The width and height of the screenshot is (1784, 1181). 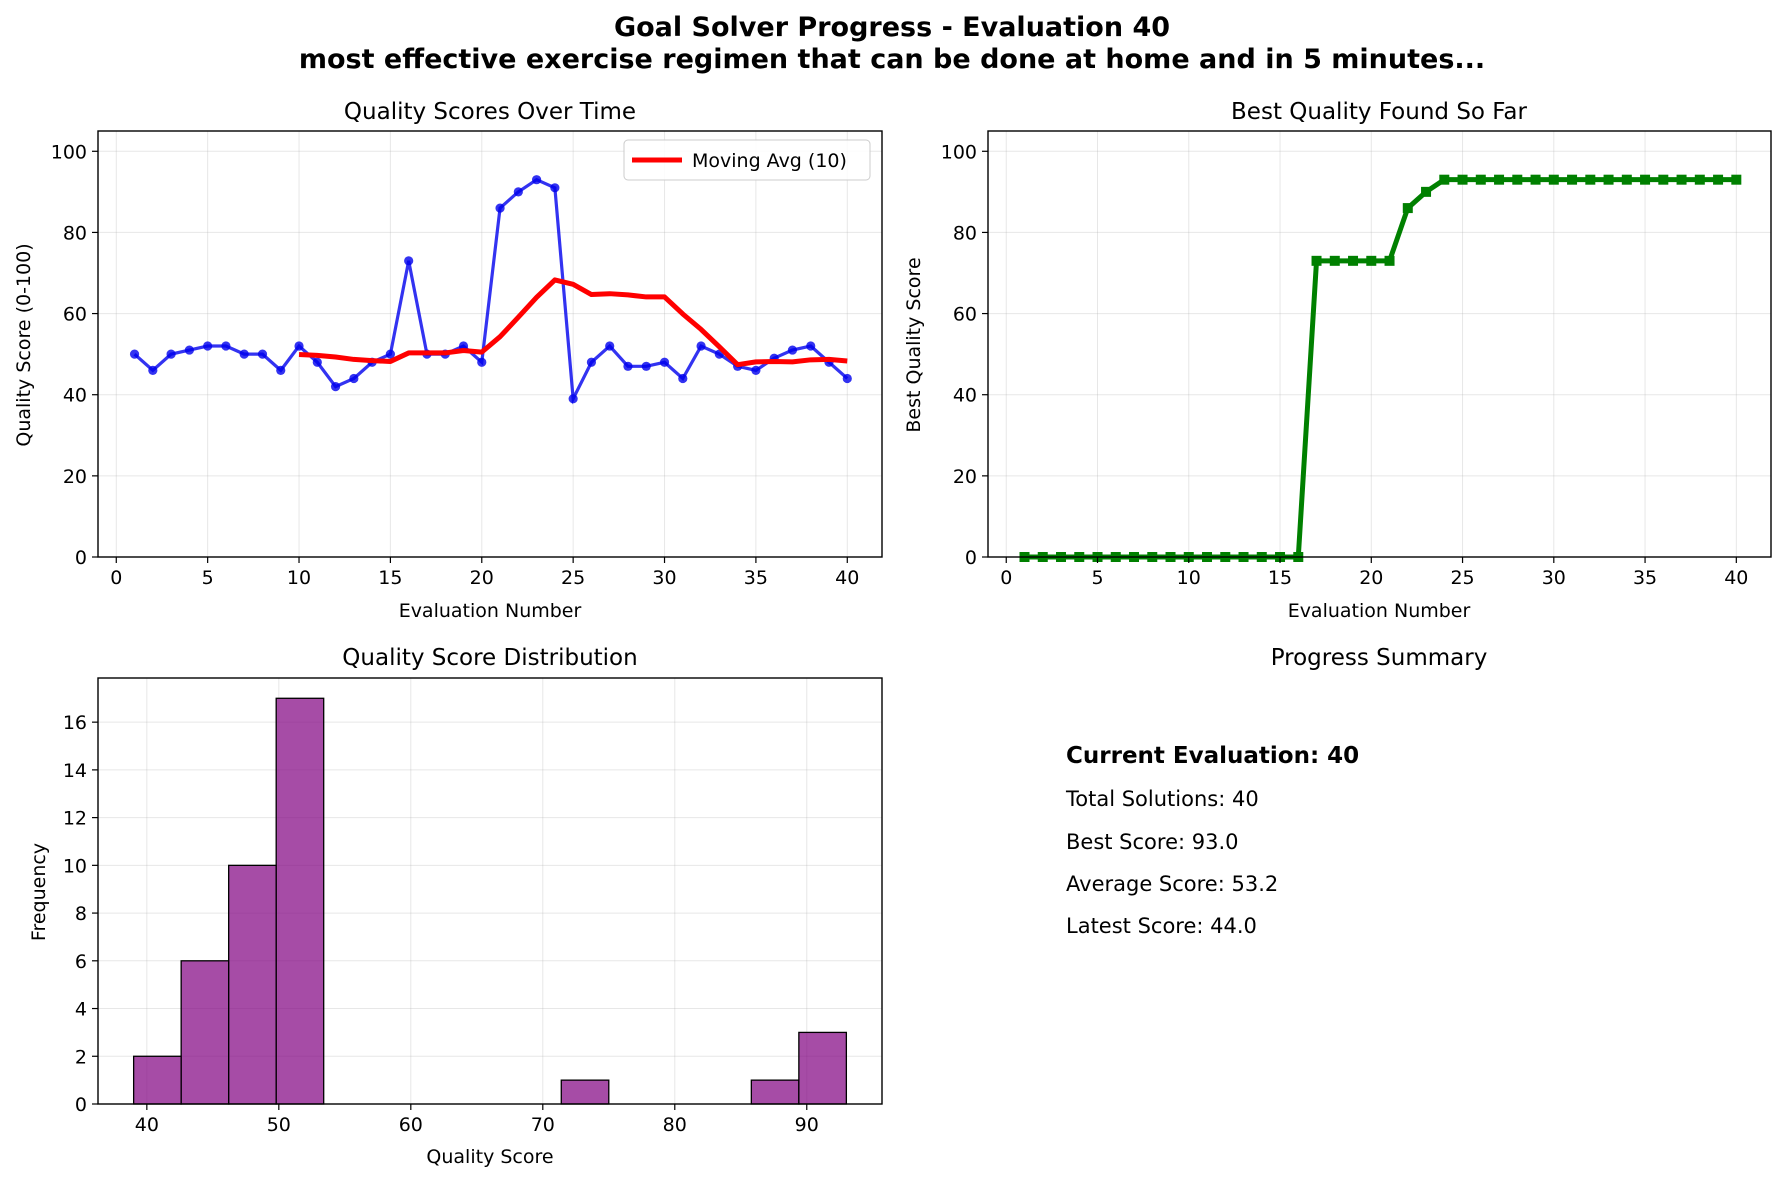 I want to click on quality-xtick-label: 30, so click(x=664, y=578).